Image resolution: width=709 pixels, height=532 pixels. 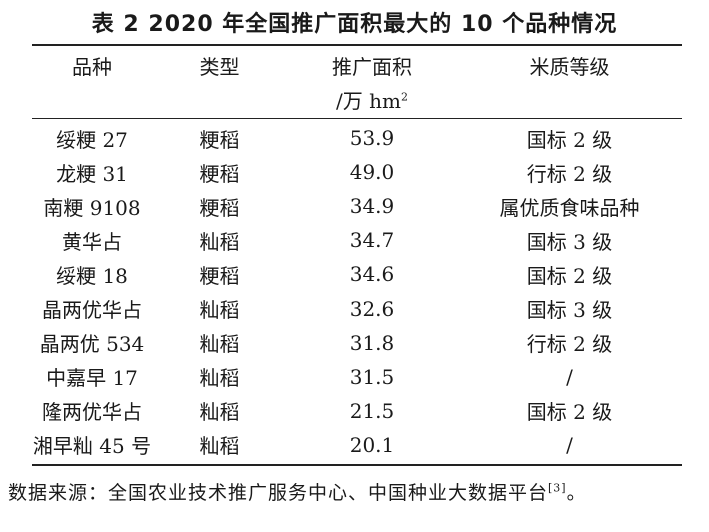 I want to click on cell-area: 21.5, so click(x=372, y=410).